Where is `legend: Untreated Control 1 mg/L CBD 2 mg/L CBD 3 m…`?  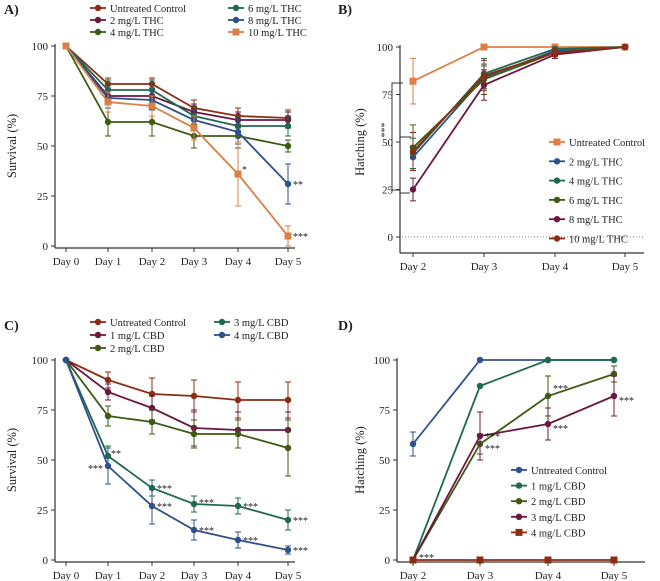
legend: Untreated Control 1 mg/L CBD 2 mg/L CBD 3 m… is located at coordinates (559, 502).